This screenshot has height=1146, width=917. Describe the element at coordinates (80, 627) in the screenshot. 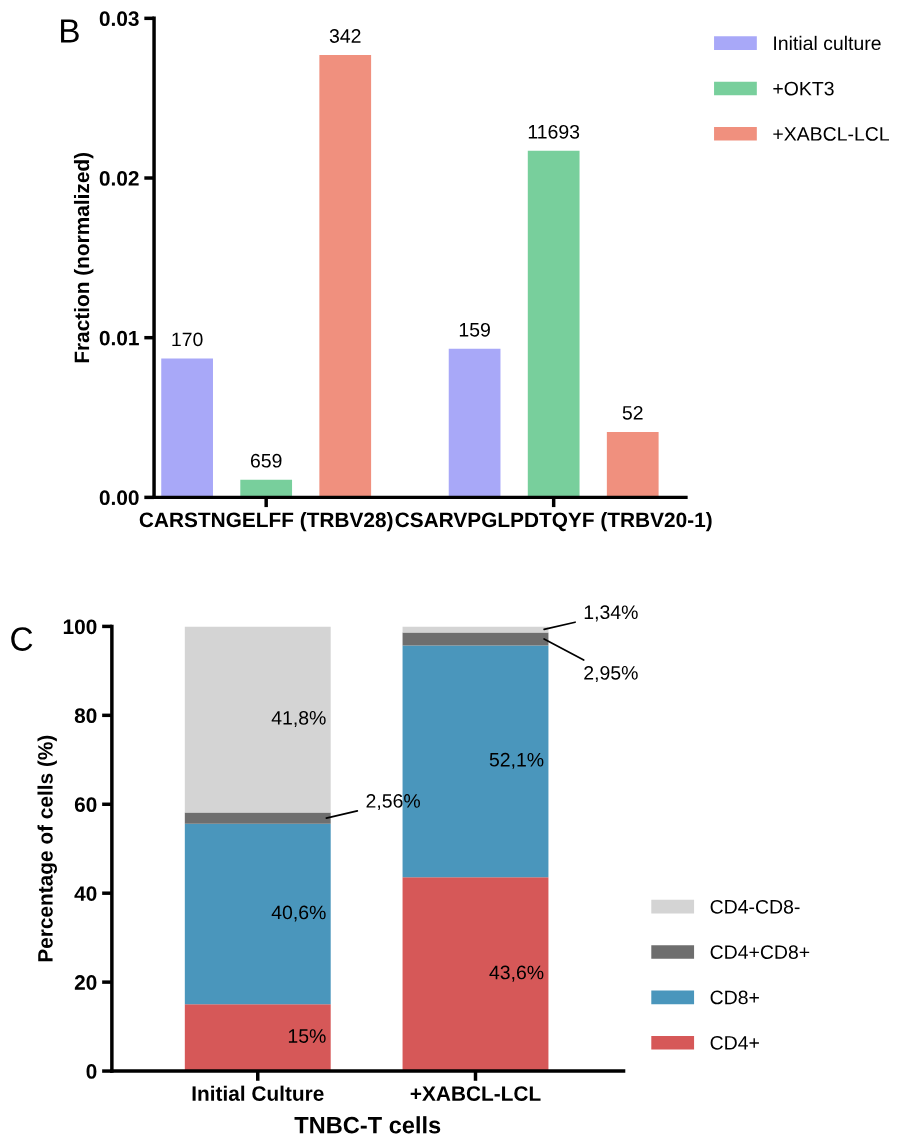

I see `y-tick-label: 100` at that location.